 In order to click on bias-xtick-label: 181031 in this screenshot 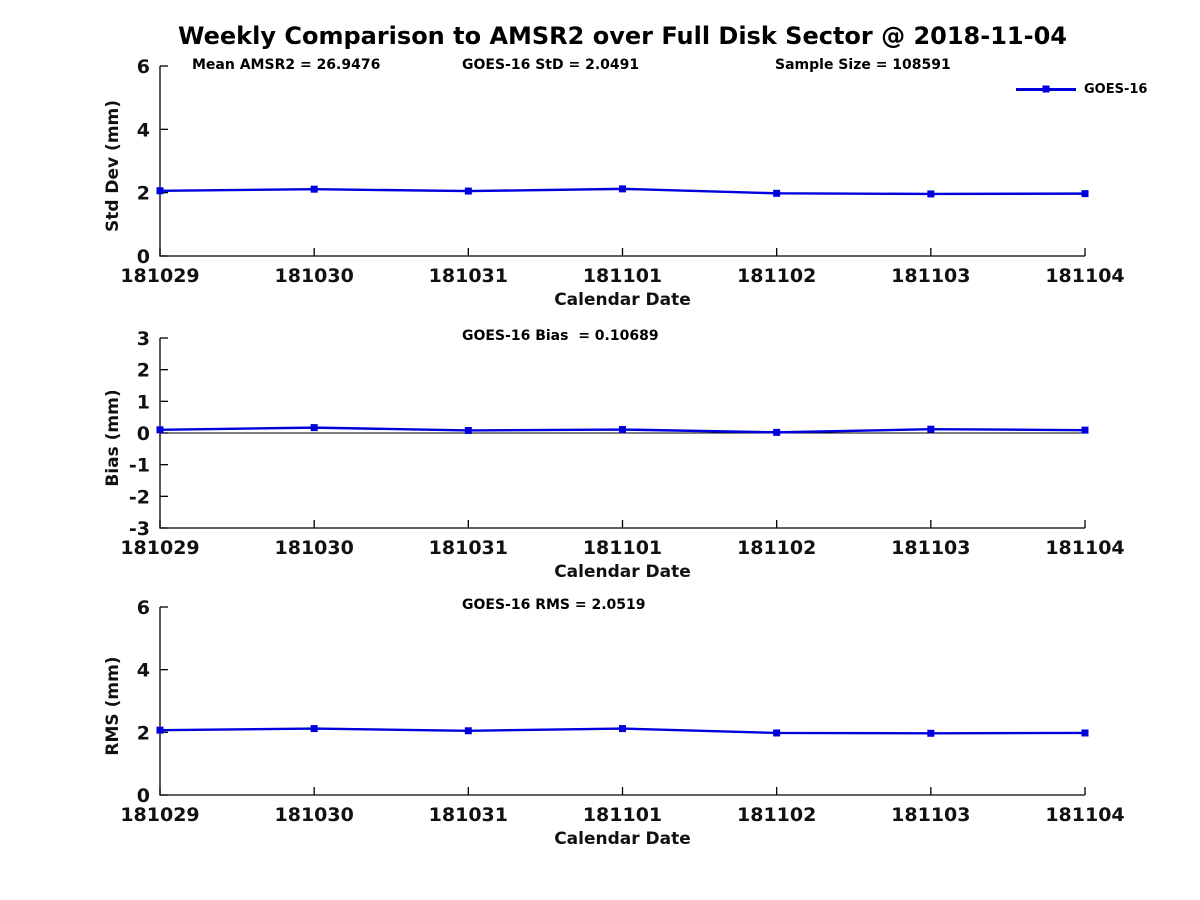, I will do `click(468, 548)`.